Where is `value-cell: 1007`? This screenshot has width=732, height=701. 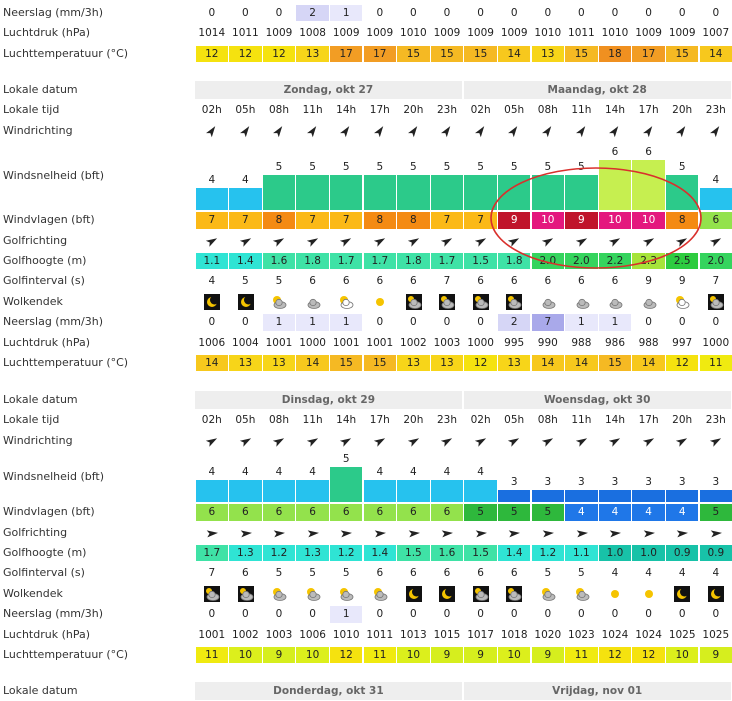
value-cell: 1007 is located at coordinates (716, 33).